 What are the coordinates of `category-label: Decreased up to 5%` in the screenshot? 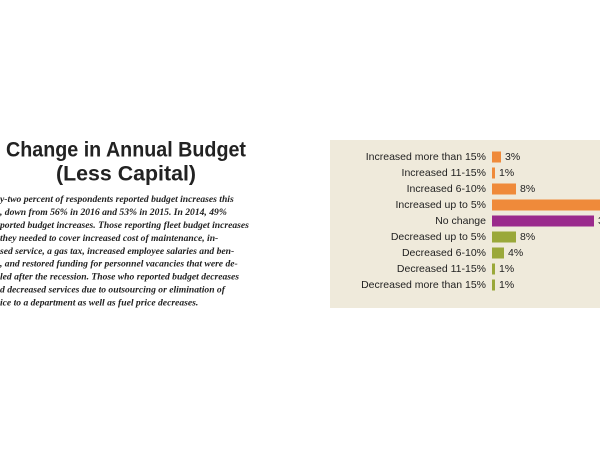 It's located at (438, 237).